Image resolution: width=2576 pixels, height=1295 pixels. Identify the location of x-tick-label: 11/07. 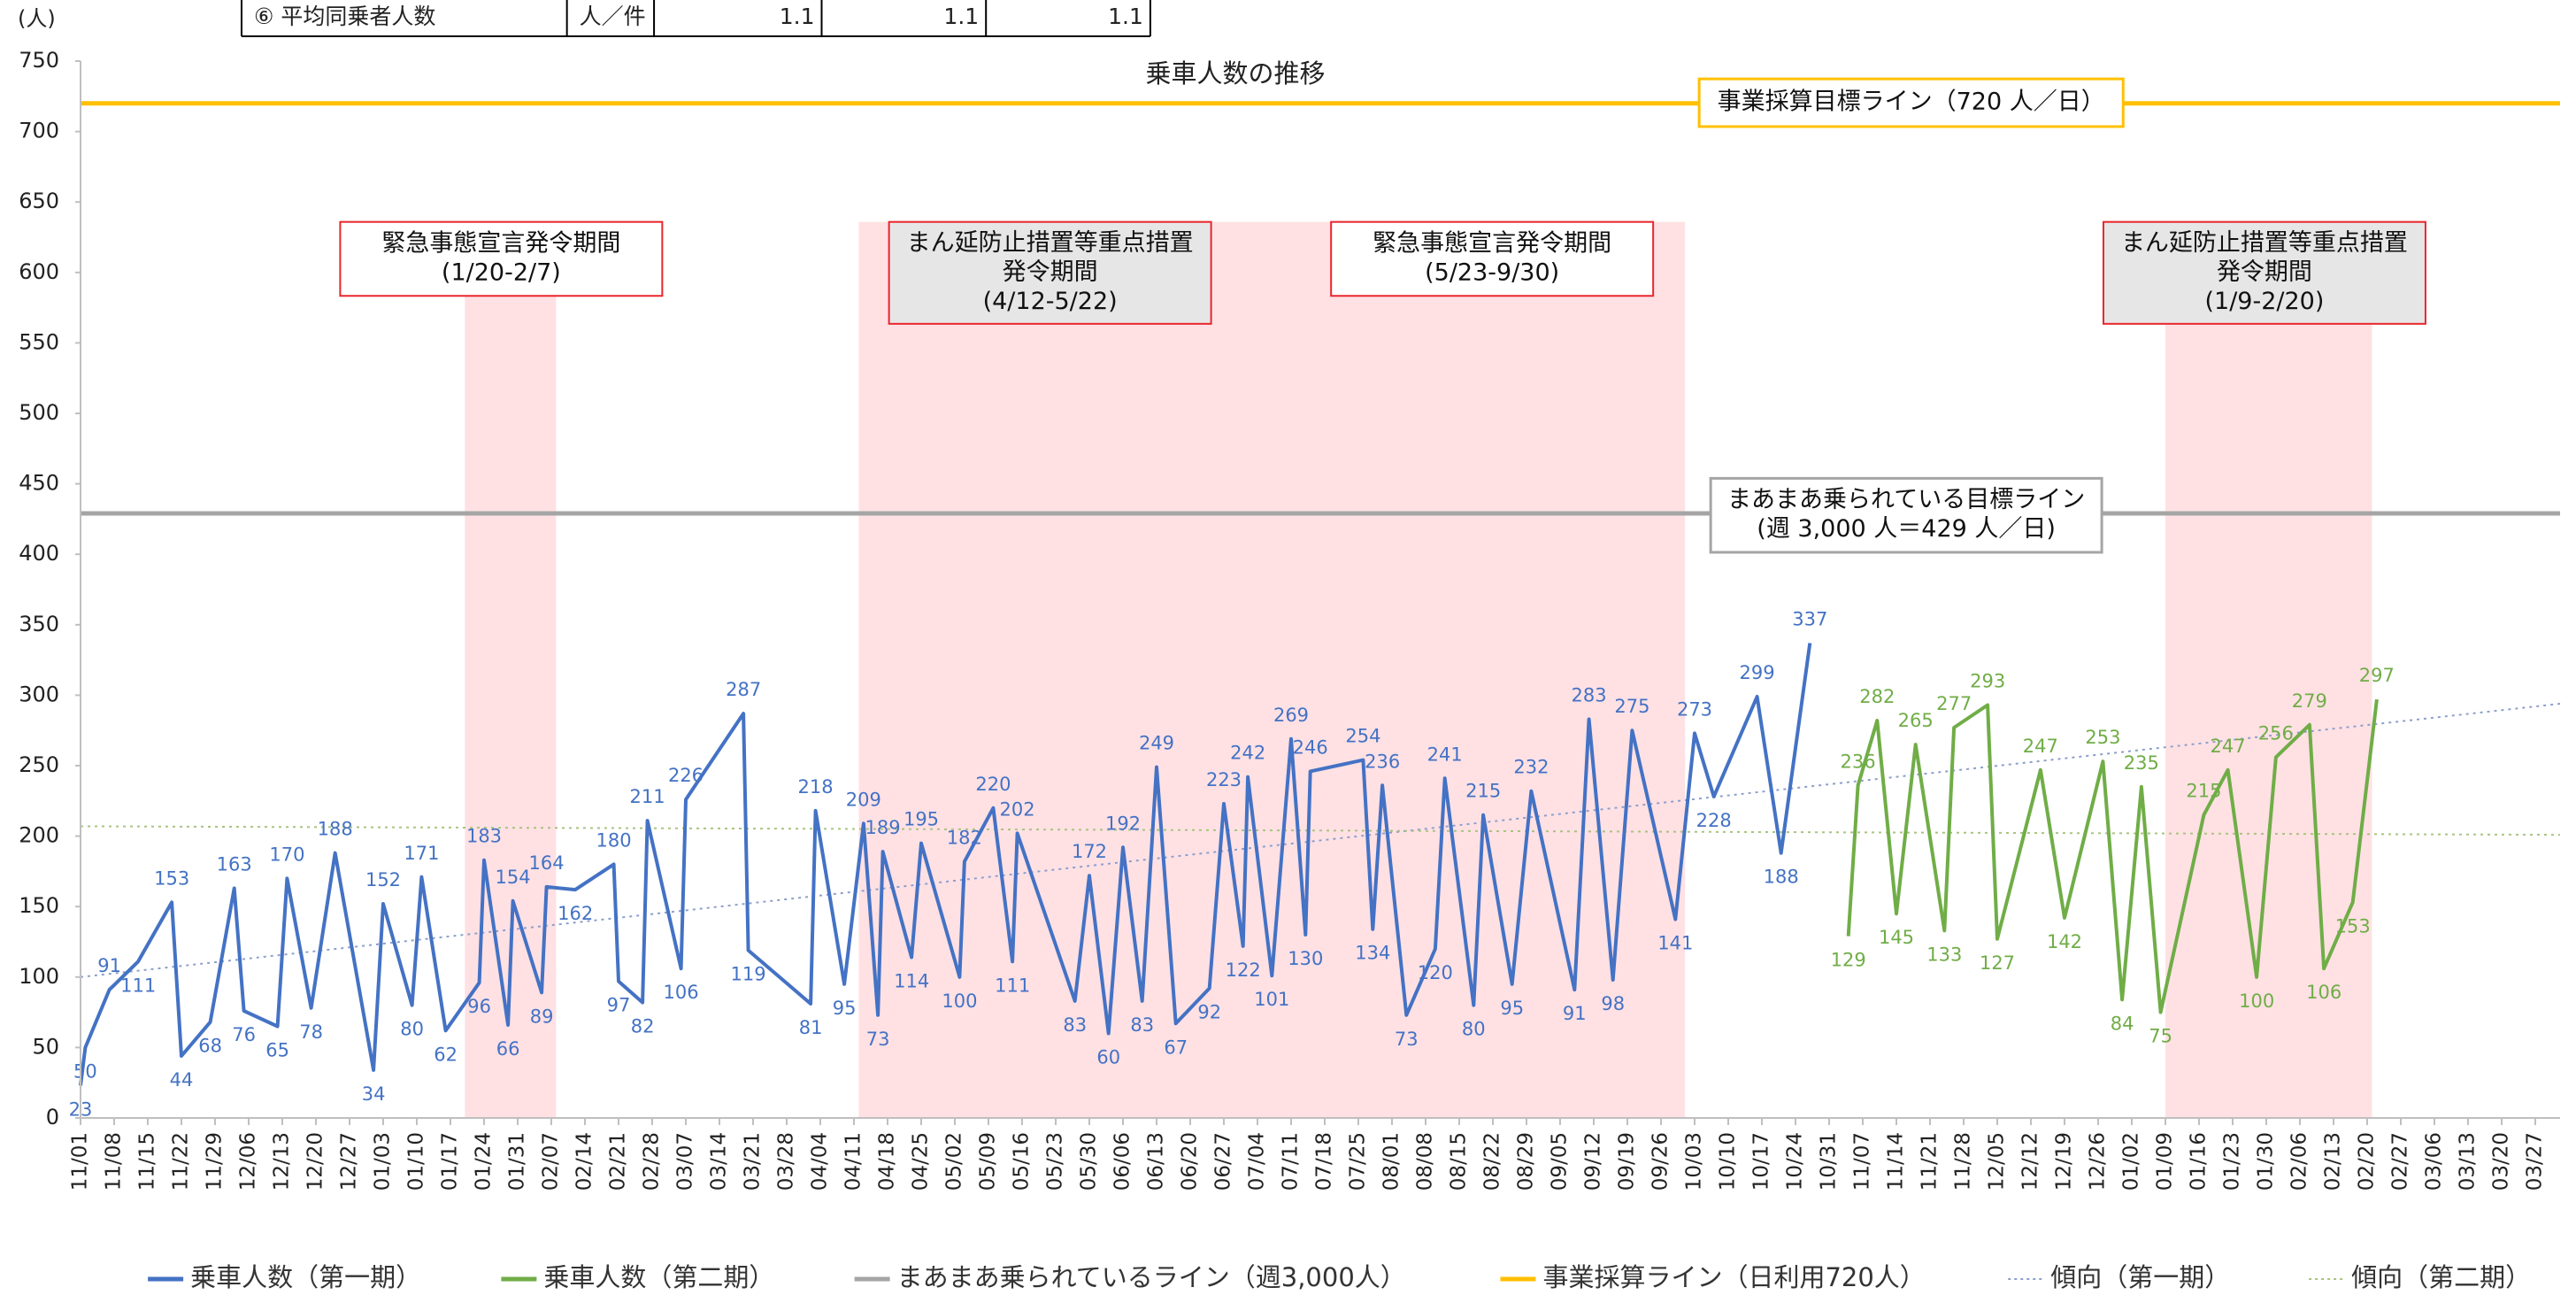
(1862, 1161).